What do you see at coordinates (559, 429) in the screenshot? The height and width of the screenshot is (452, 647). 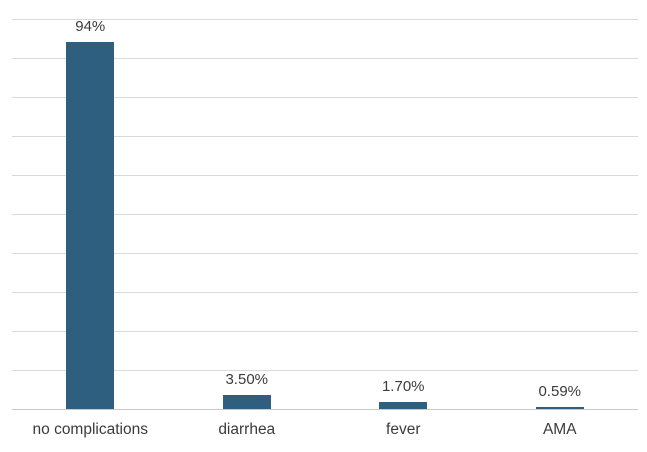 I see `x-axis-label: AMA` at bounding box center [559, 429].